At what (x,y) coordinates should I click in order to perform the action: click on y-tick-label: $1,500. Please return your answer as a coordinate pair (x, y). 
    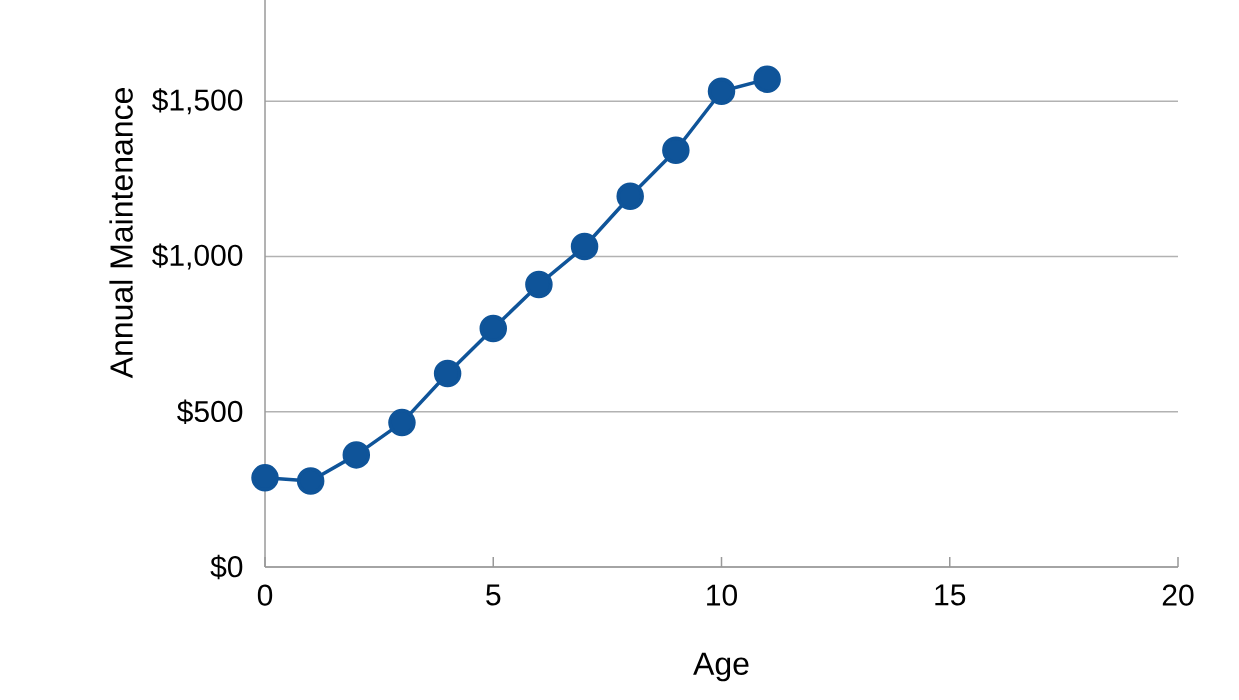
    Looking at the image, I should click on (197, 101).